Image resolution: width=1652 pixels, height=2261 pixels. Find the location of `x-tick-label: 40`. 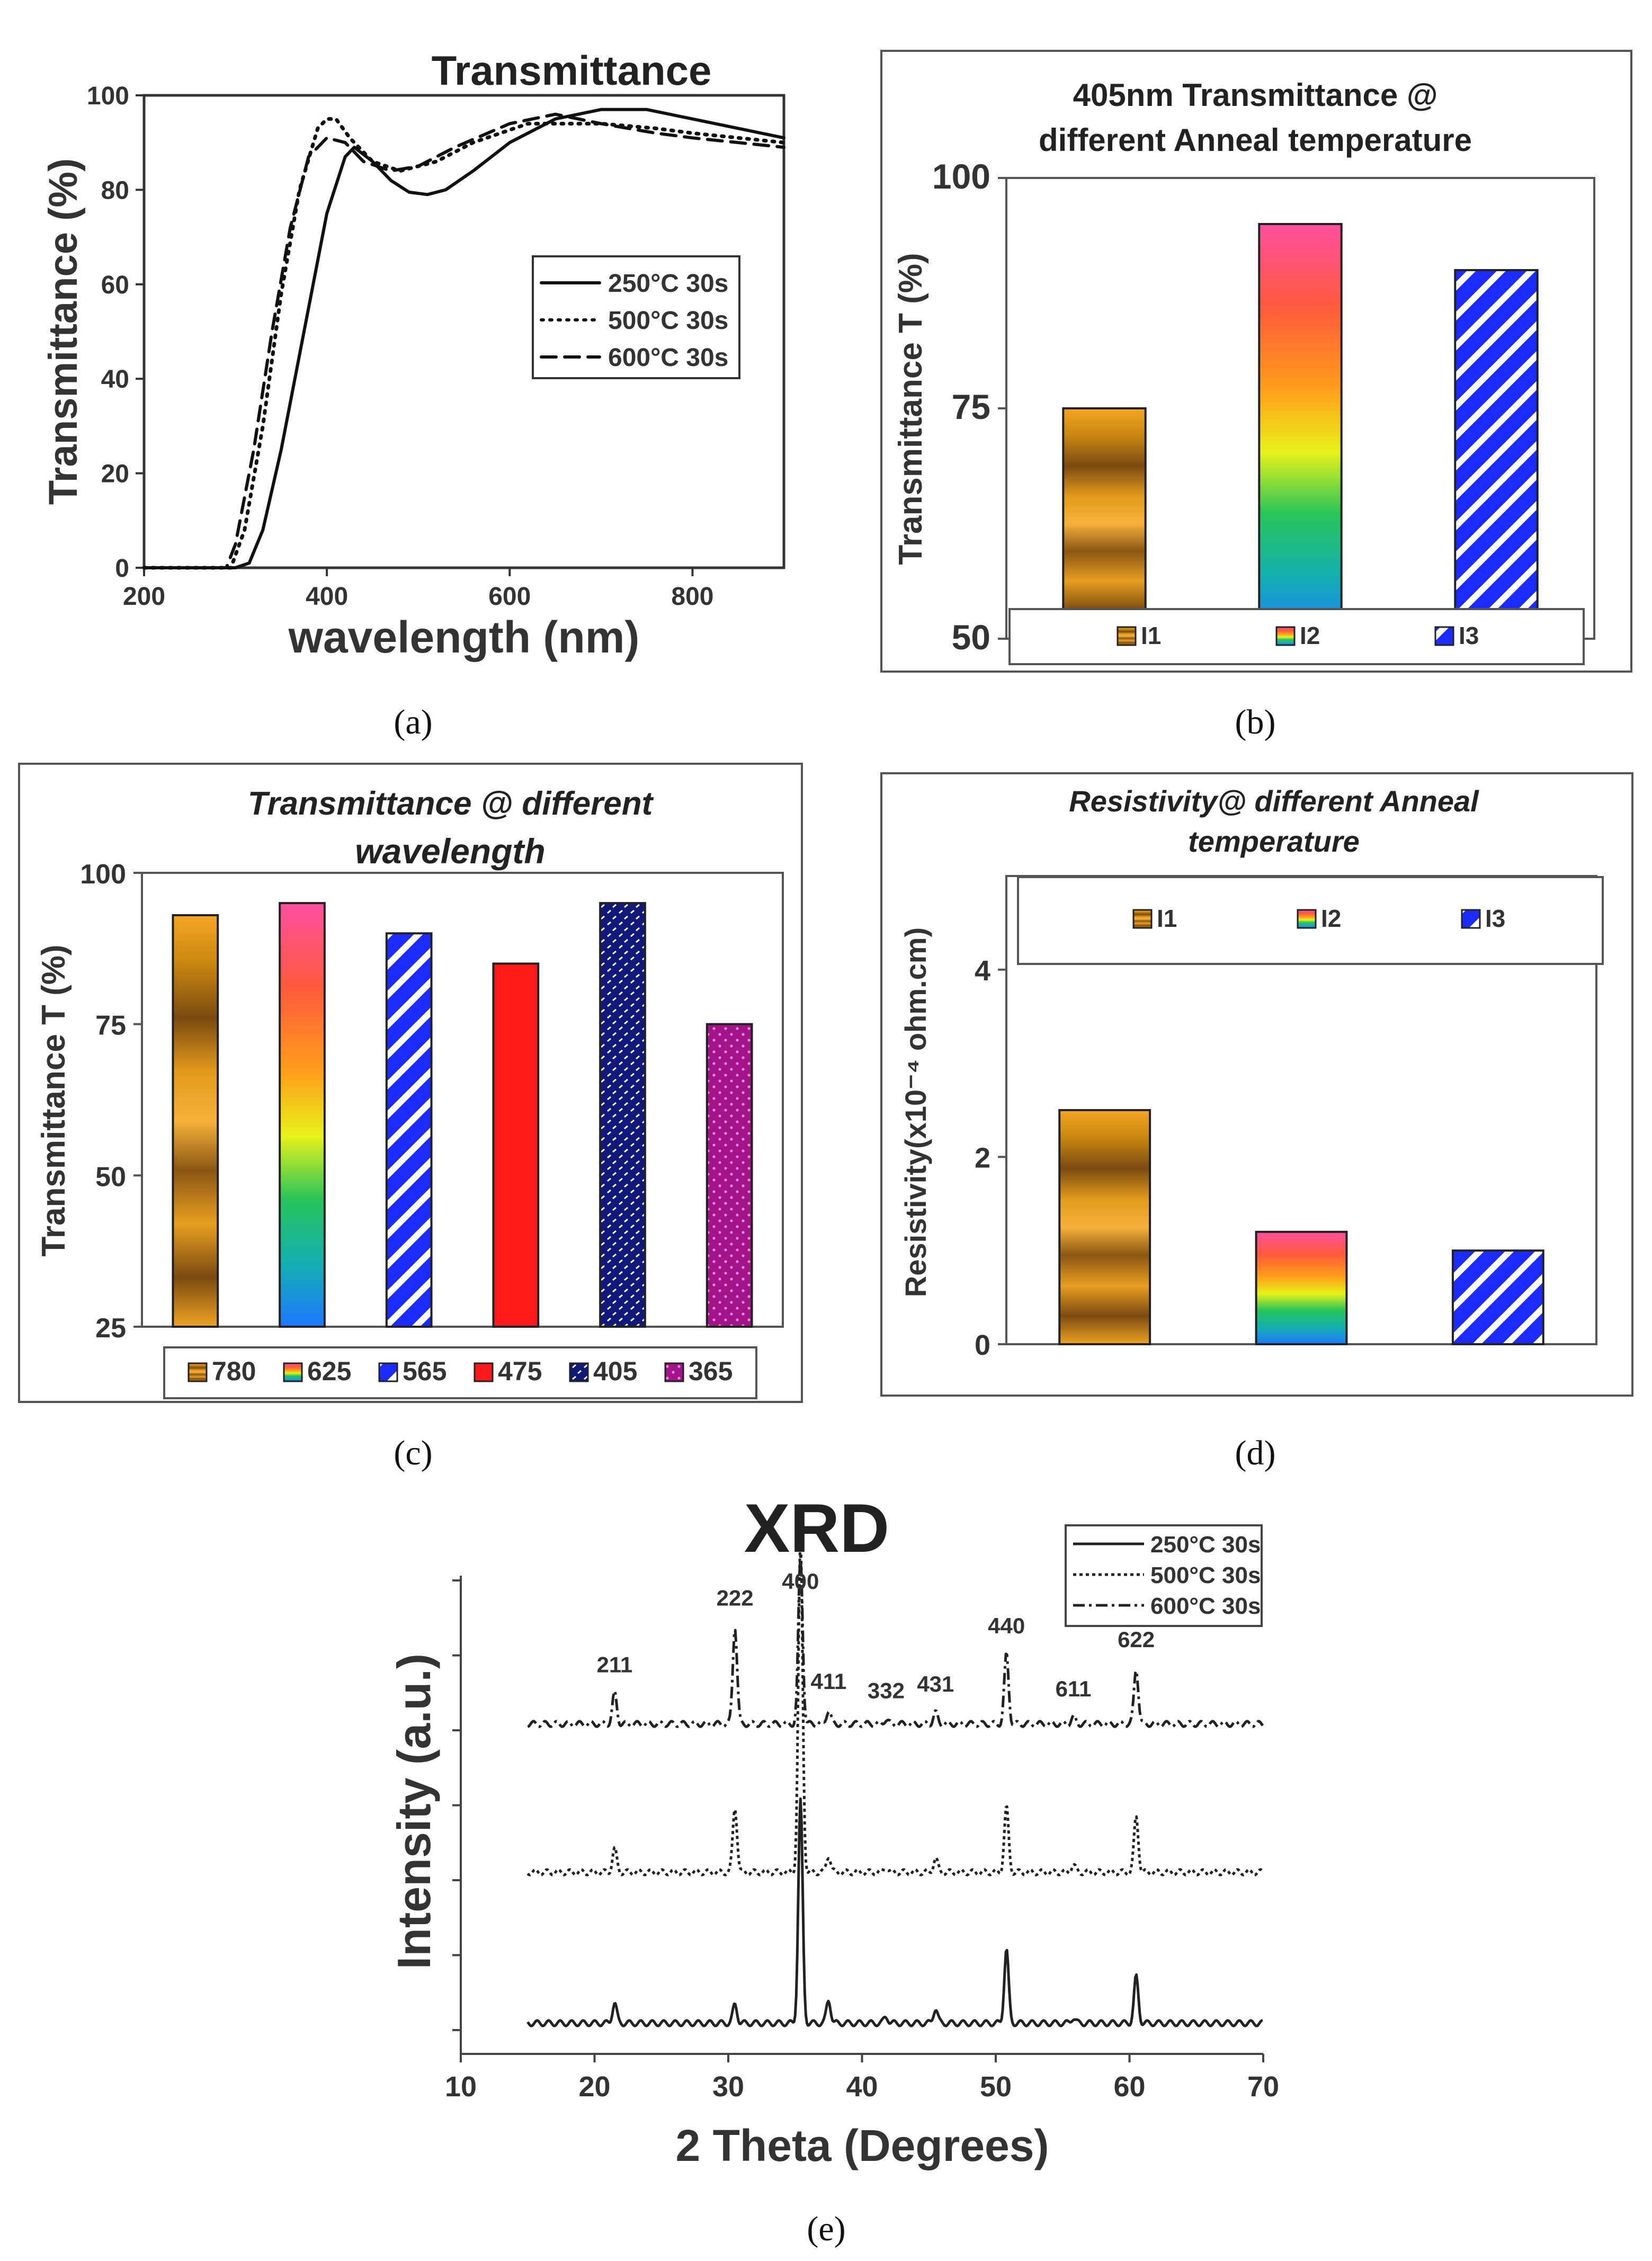

x-tick-label: 40 is located at coordinates (862, 2087).